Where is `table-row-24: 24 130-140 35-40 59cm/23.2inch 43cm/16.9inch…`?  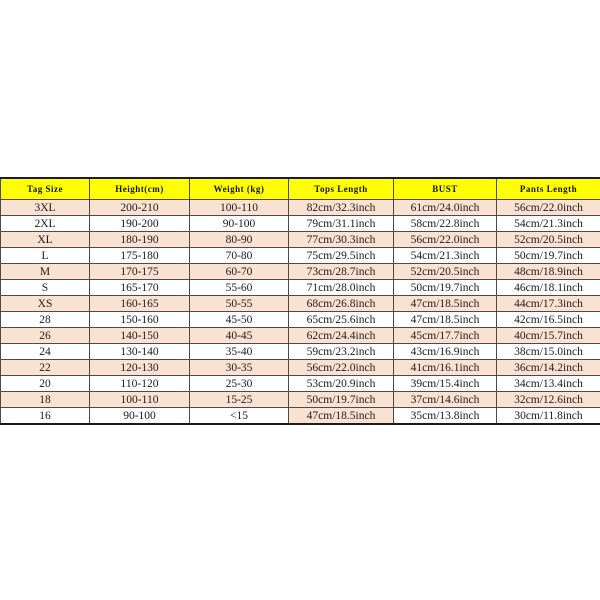
table-row-24: 24 130-140 35-40 59cm/23.2inch 43cm/16.9inch… is located at coordinates (300, 351).